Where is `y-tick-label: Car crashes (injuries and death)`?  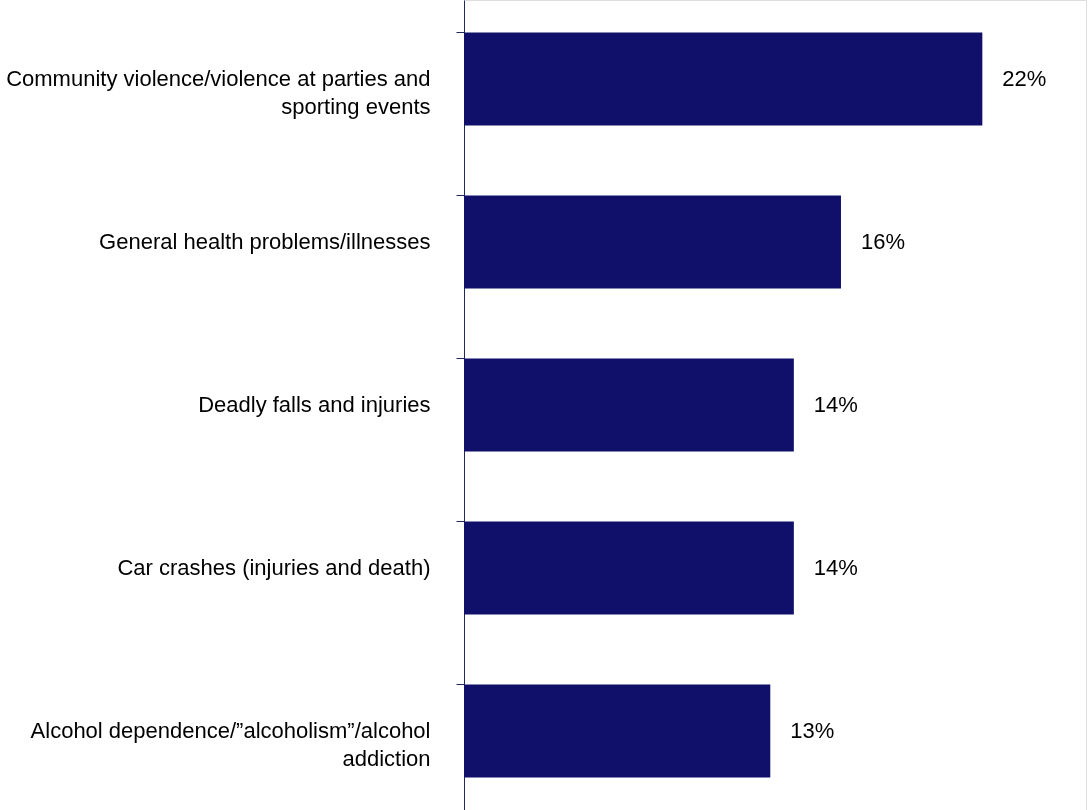
y-tick-label: Car crashes (injuries and death) is located at coordinates (274, 567).